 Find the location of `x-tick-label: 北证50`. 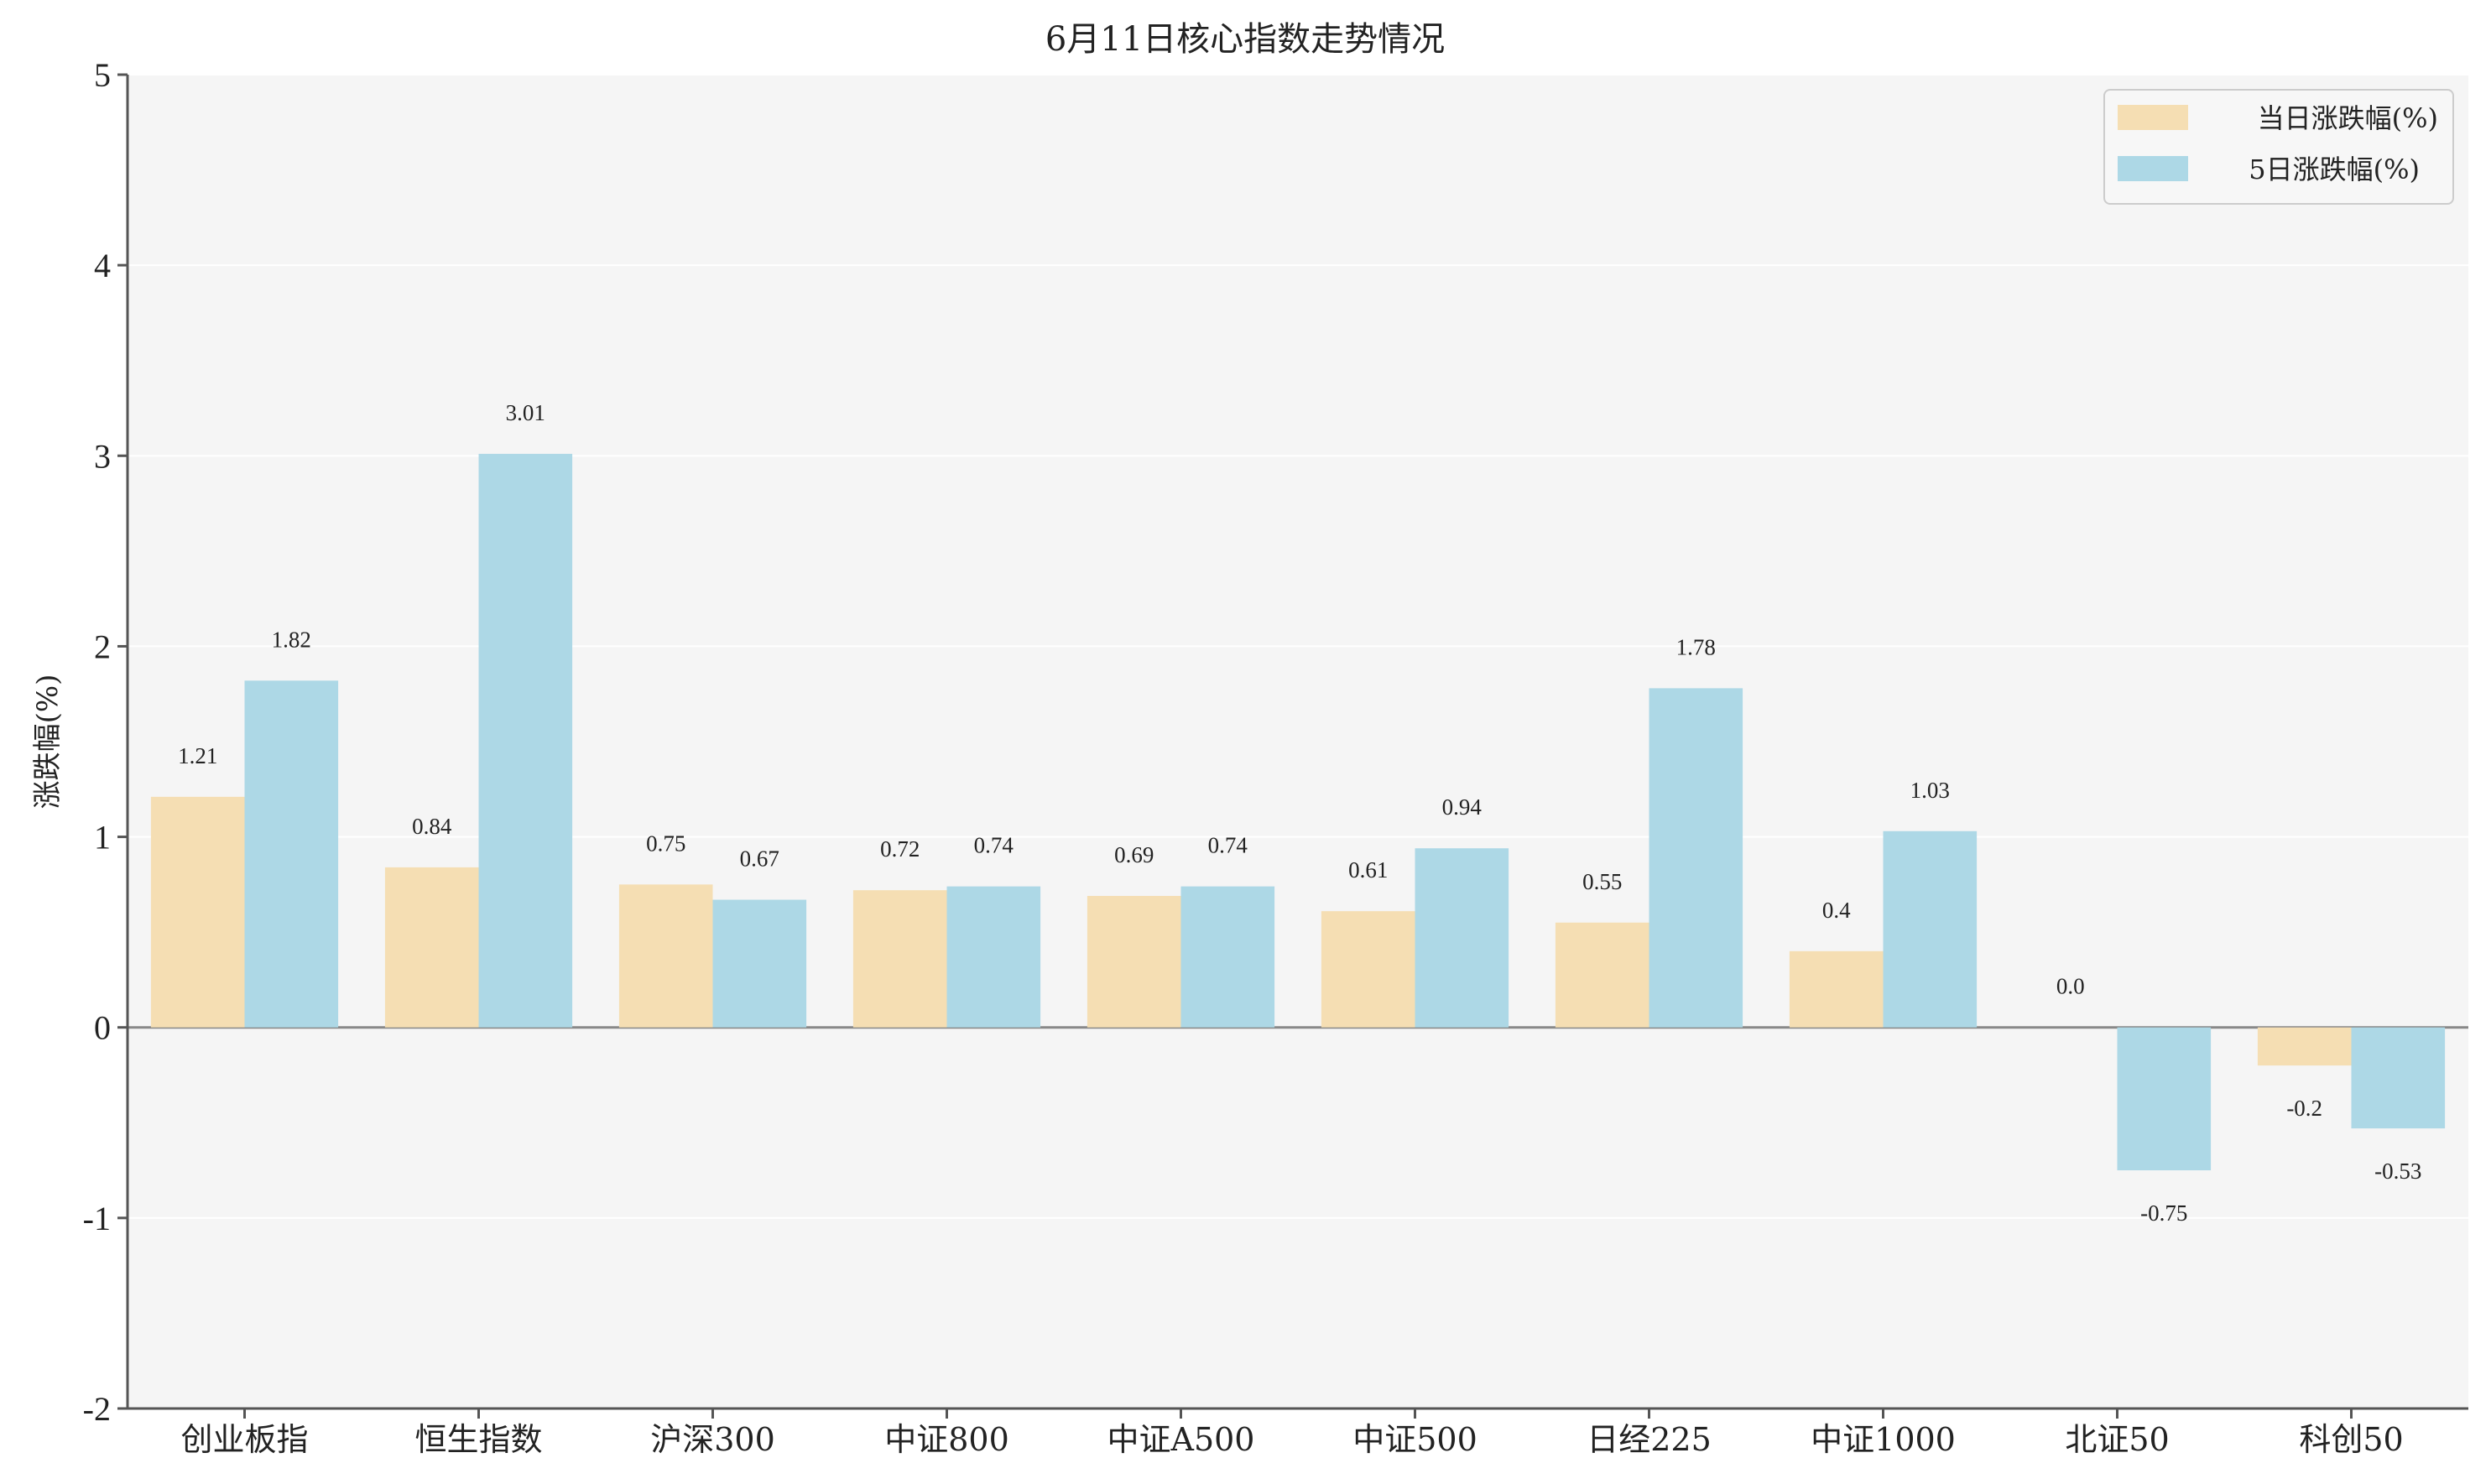

x-tick-label: 北证50 is located at coordinates (2117, 1439).